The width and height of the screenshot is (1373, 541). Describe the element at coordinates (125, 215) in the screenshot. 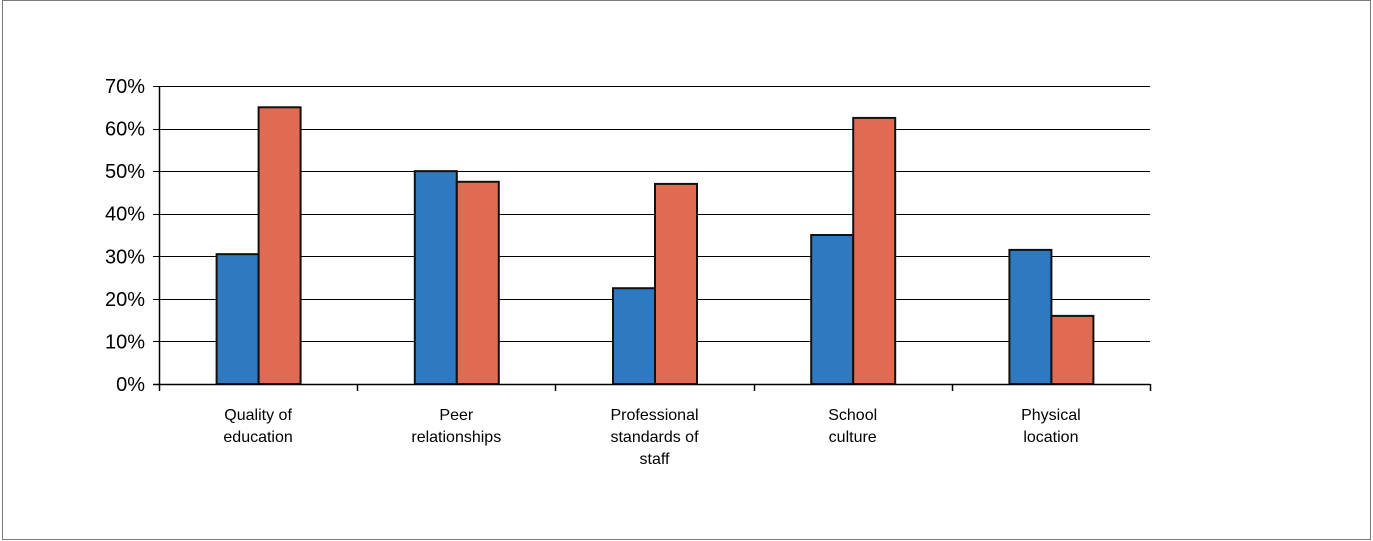

I see `y-tick-label: 40%` at that location.